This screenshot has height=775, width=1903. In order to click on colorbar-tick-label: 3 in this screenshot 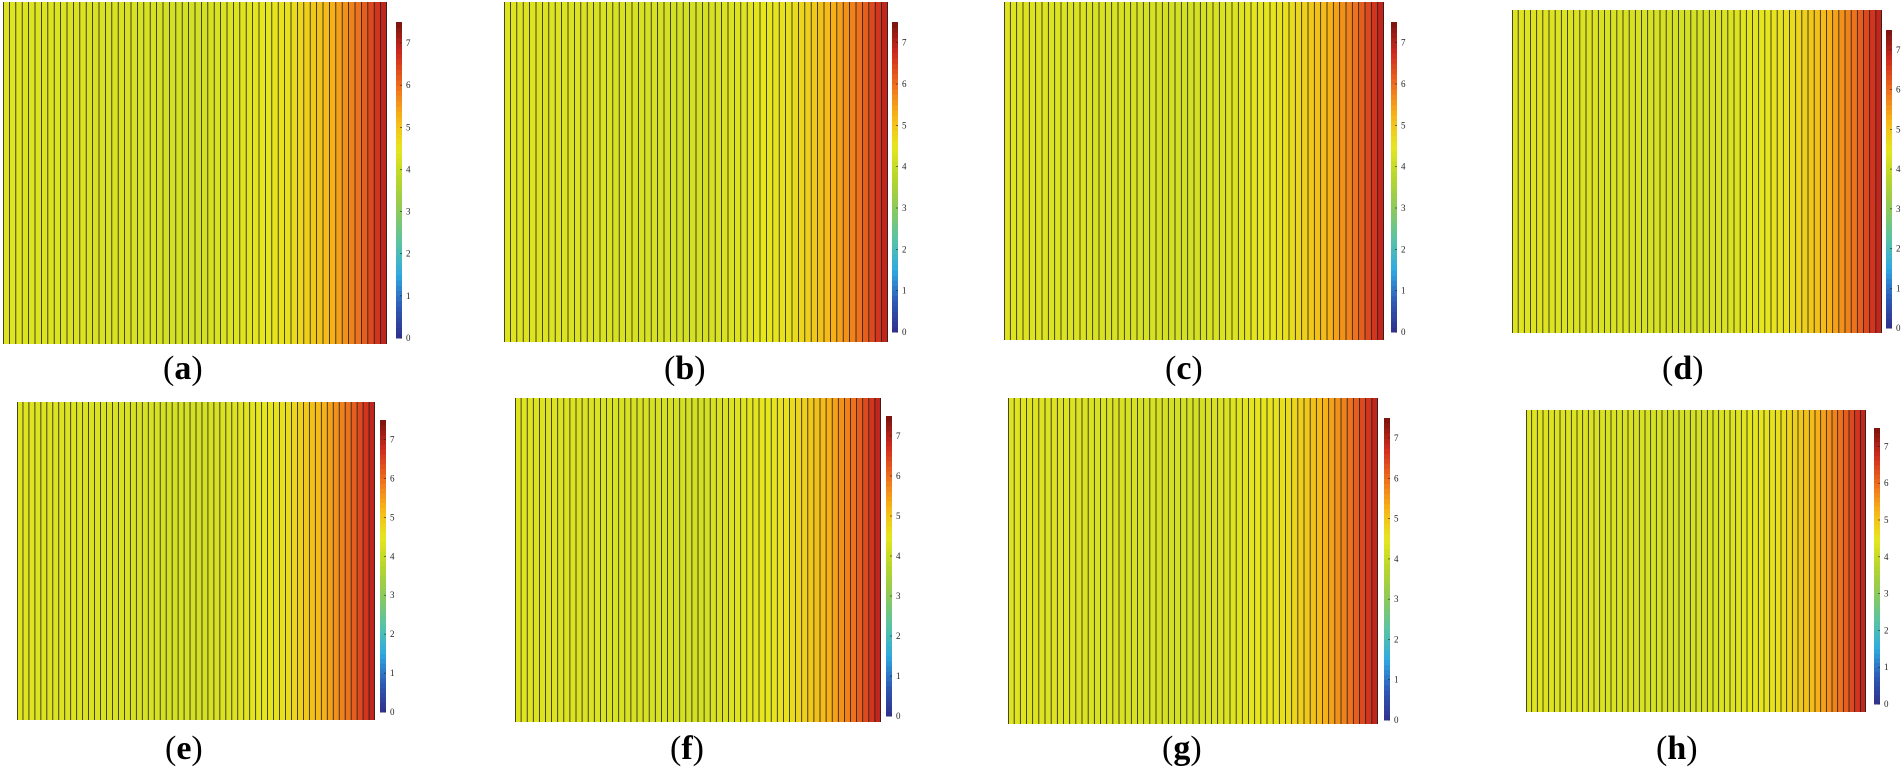, I will do `click(1403, 208)`.